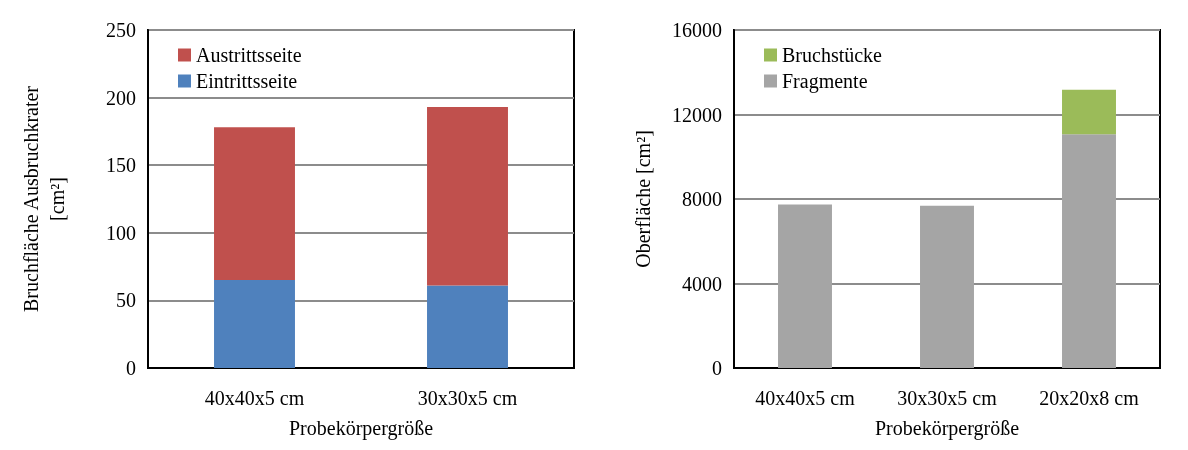 This screenshot has width=1188, height=450. What do you see at coordinates (697, 30) in the screenshot?
I see `y-tick-label: 16000` at bounding box center [697, 30].